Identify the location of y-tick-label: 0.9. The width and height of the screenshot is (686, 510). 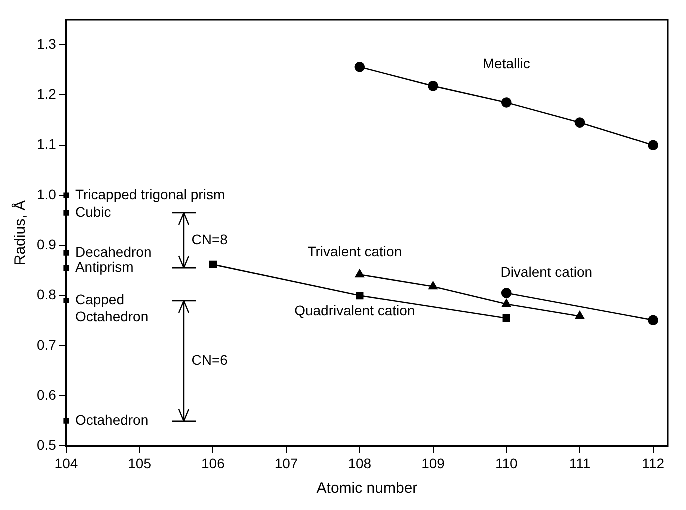
(46, 244).